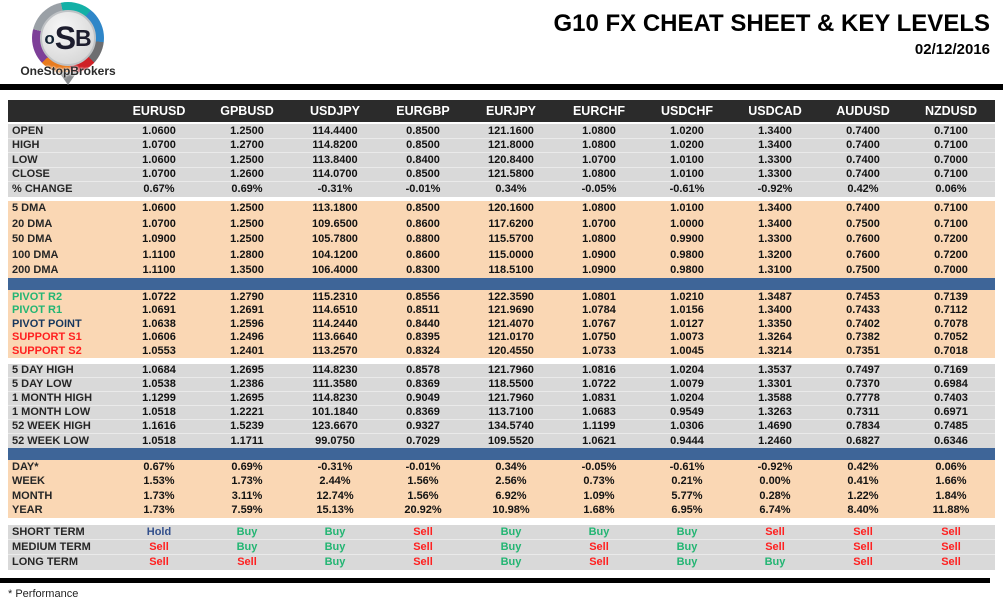 The height and width of the screenshot is (608, 1003). Describe the element at coordinates (599, 562) in the screenshot. I see `table-cell-eurchf: Sell` at that location.